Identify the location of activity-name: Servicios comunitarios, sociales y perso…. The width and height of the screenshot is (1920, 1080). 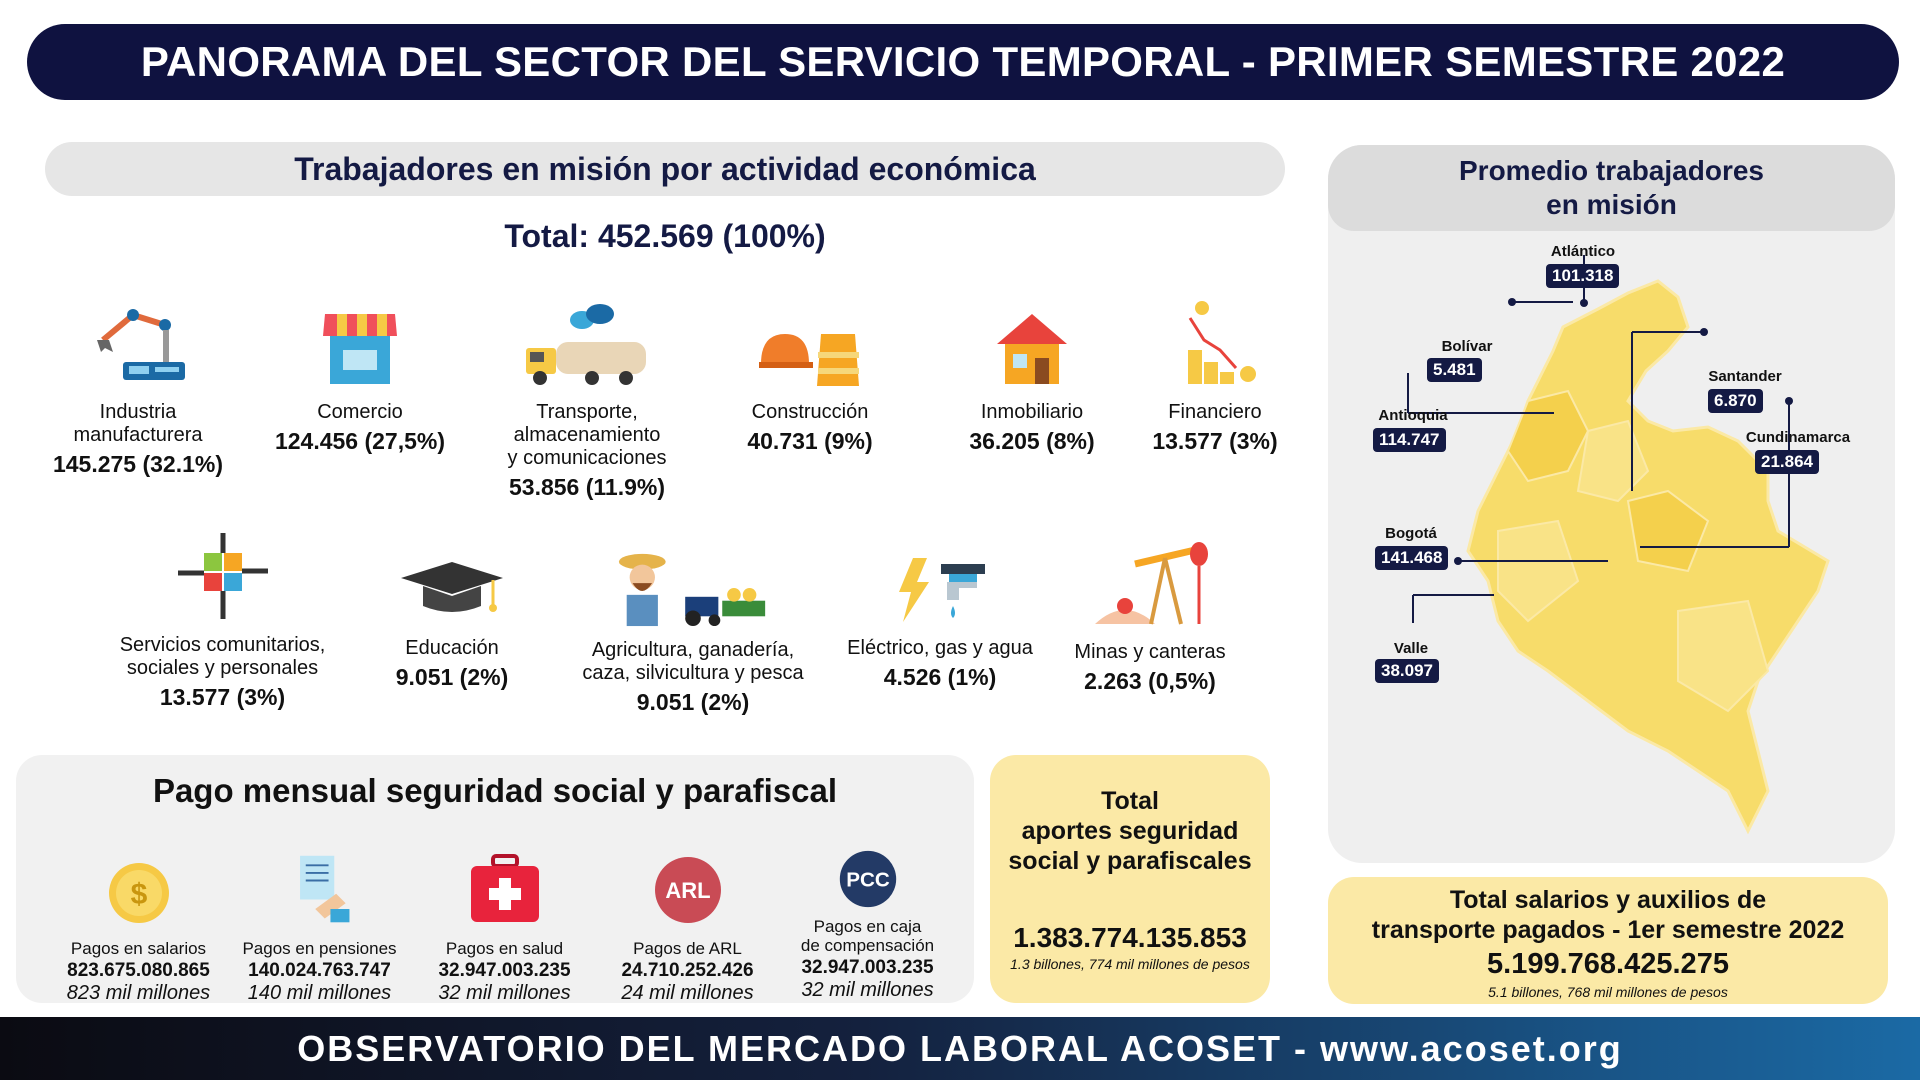
(222, 656).